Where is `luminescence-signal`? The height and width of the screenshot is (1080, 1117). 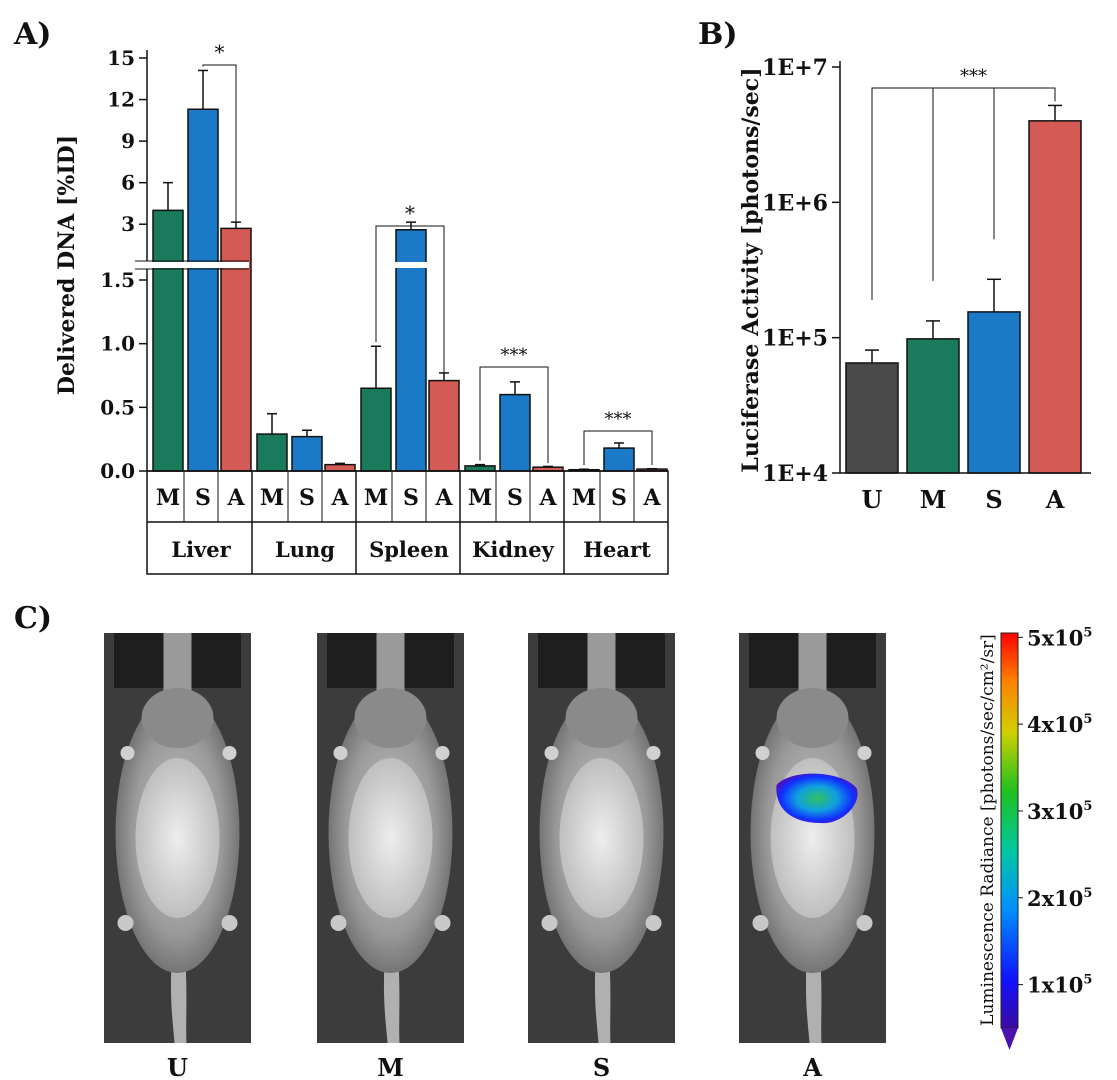 luminescence-signal is located at coordinates (817, 798).